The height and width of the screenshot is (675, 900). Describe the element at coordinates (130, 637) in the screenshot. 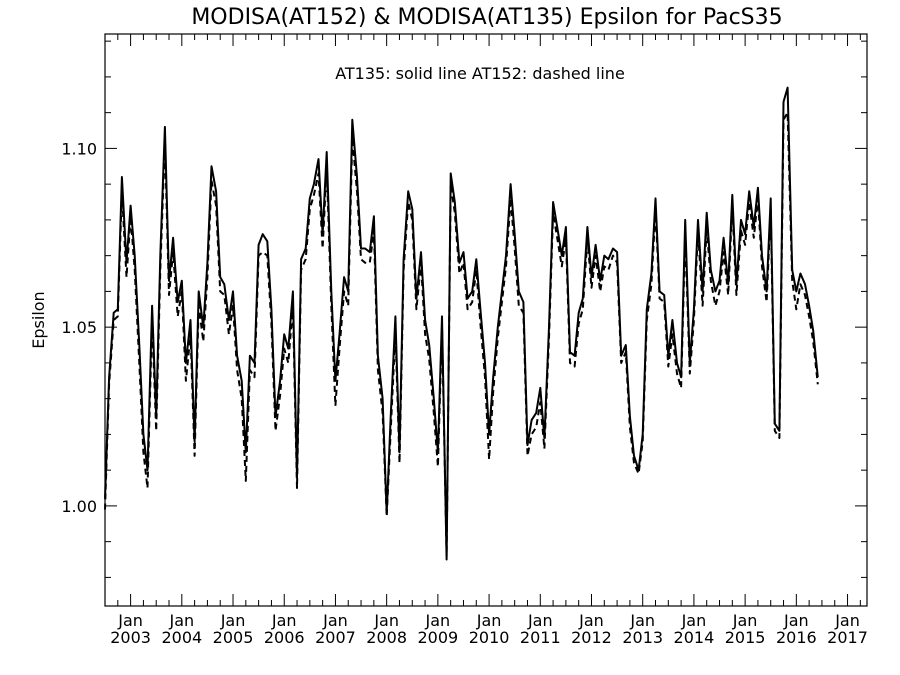

I see `x-tick-year-label: 2003` at that location.